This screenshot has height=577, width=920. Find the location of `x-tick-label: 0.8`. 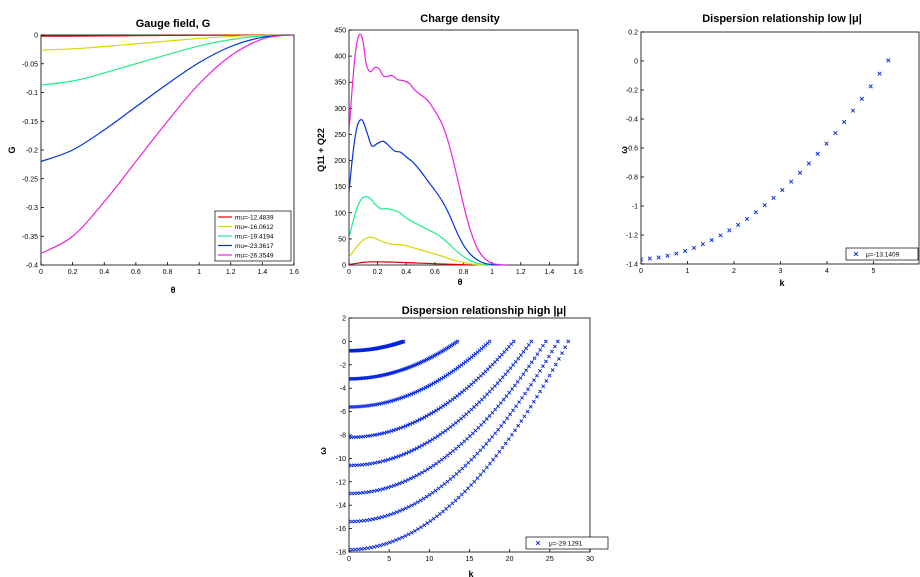

x-tick-label: 0.8 is located at coordinates (168, 272).